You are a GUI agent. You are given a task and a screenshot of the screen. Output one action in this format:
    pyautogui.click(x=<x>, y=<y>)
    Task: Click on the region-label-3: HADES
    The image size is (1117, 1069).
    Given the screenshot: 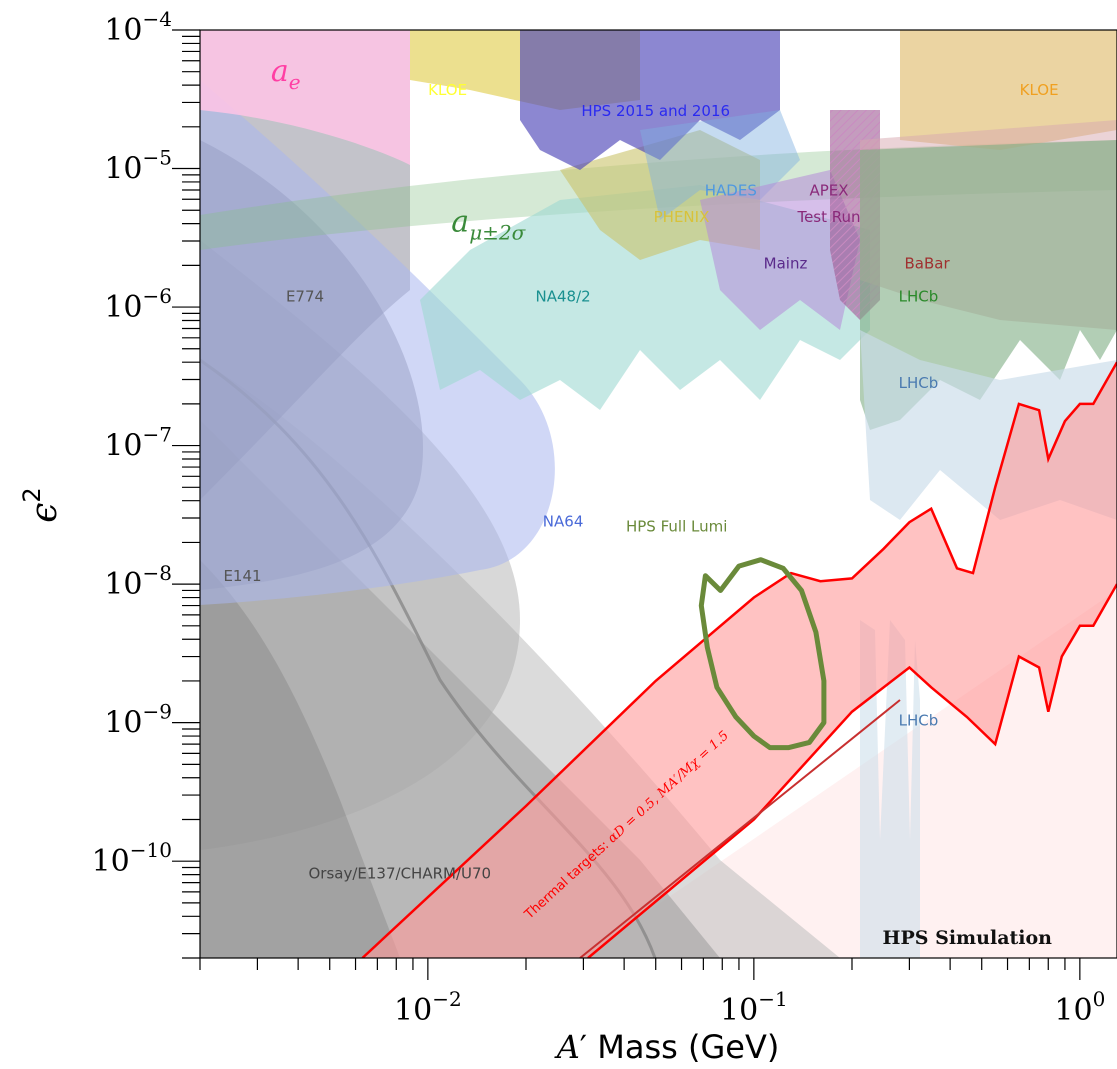 What is the action you would take?
    pyautogui.click(x=731, y=190)
    